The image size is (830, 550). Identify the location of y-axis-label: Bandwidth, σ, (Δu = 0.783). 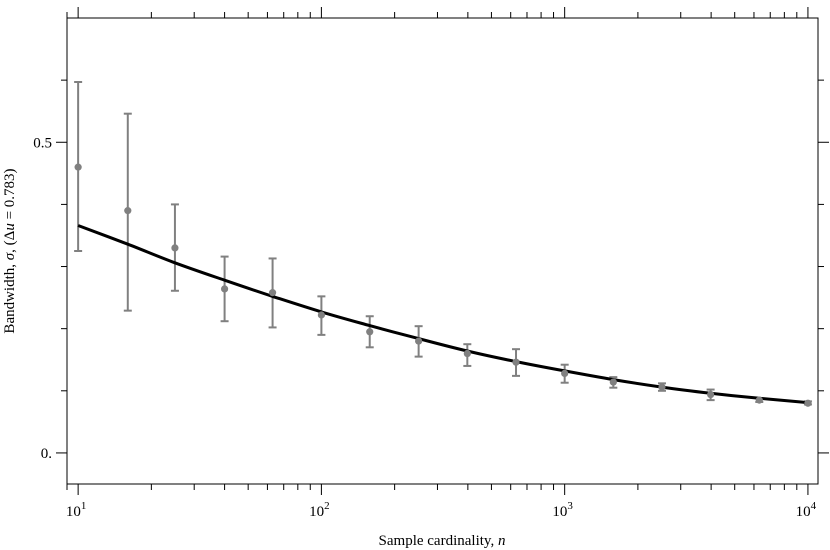
(10, 250).